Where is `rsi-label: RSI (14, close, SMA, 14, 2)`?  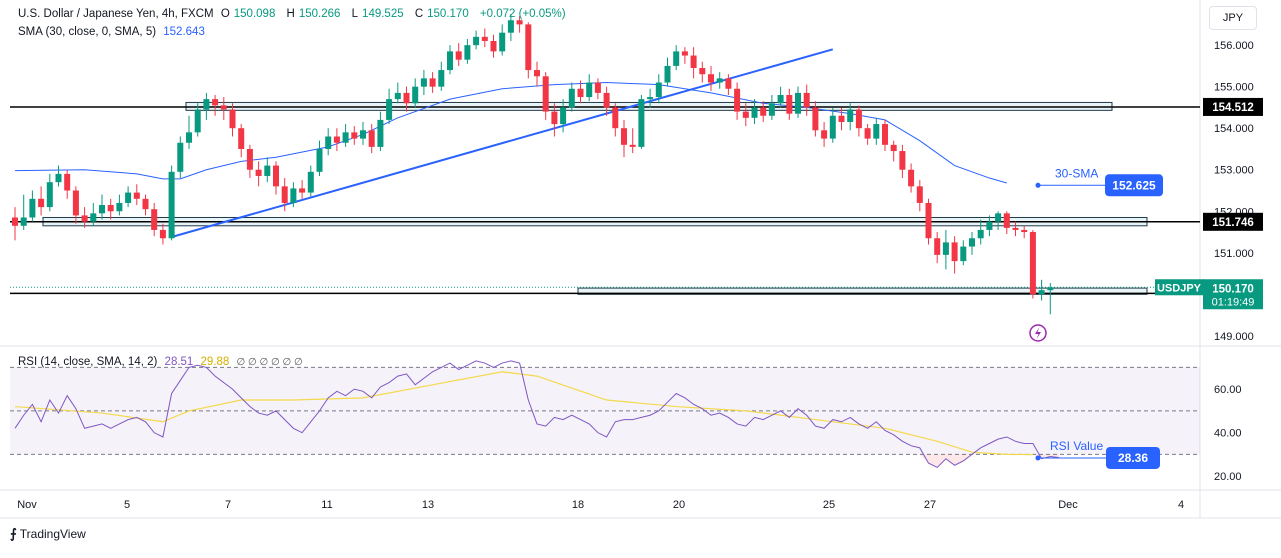 rsi-label: RSI (14, close, SMA, 14, 2) is located at coordinates (88, 362).